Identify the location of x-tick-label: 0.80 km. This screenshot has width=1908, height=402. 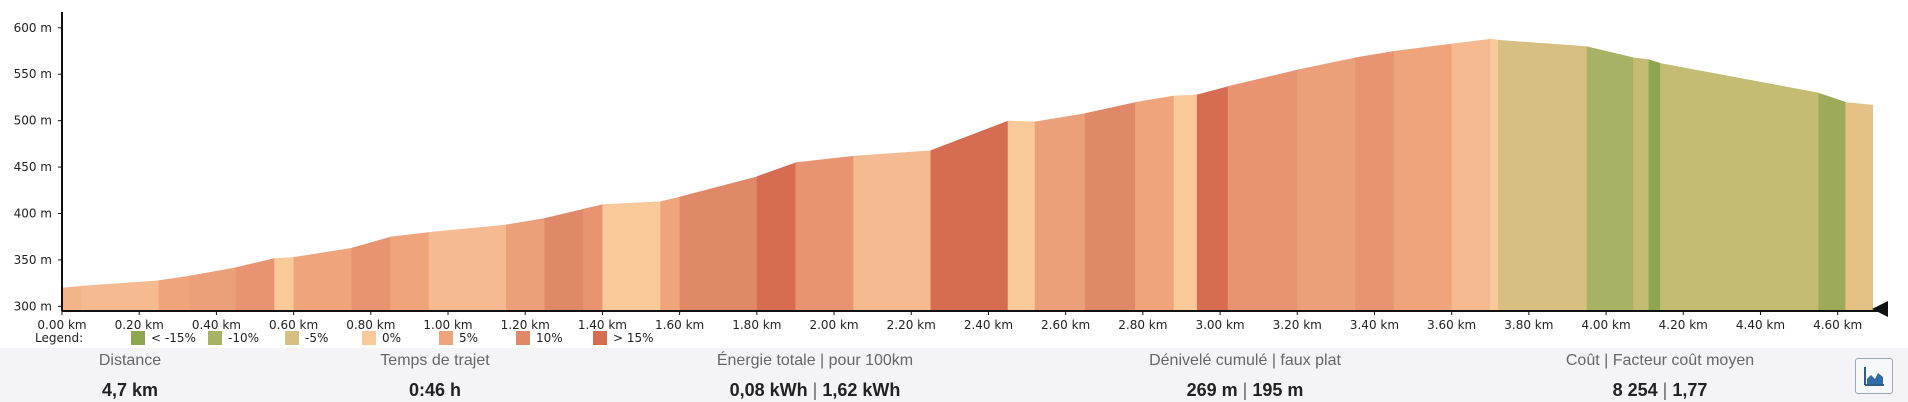
(370, 325).